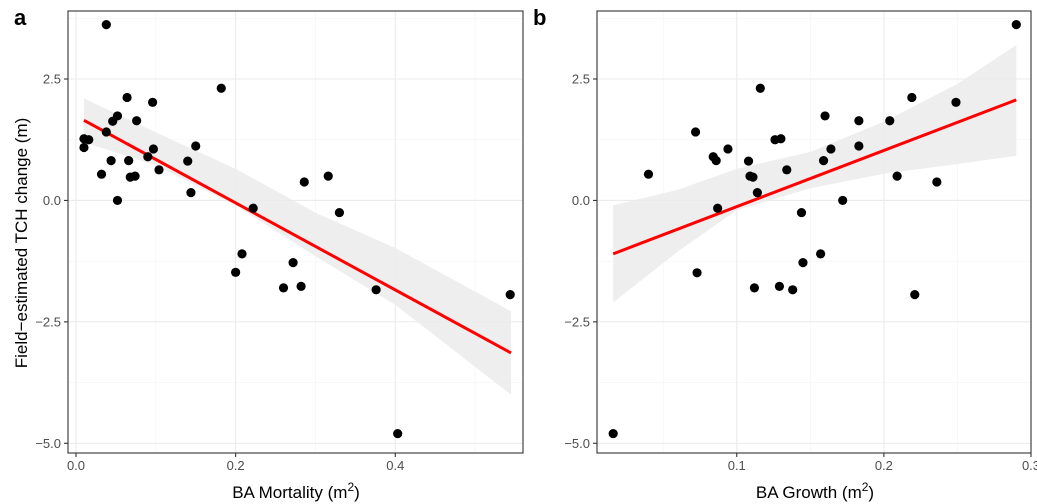 The width and height of the screenshot is (1037, 504). Describe the element at coordinates (48, 443) in the screenshot. I see `y-tick-label-a: −5.0` at that location.